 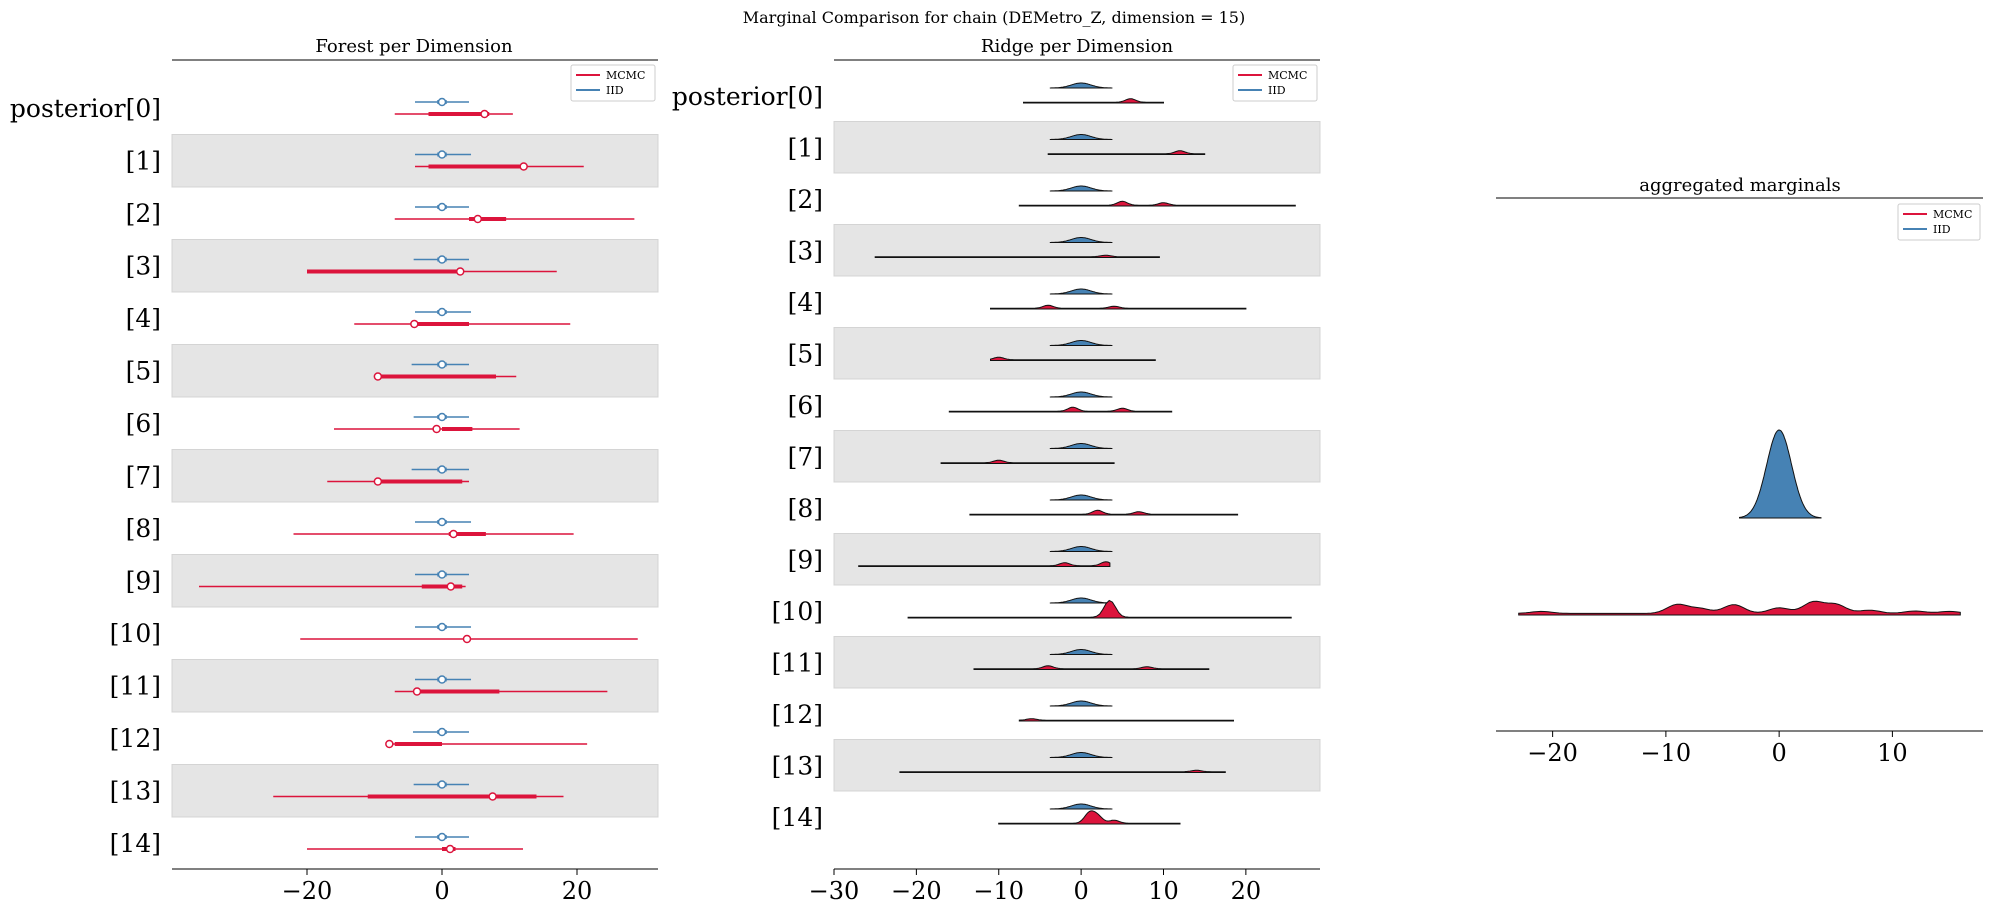 What do you see at coordinates (747, 96) in the screenshot?
I see `ridge-row-label: posterior[0]` at bounding box center [747, 96].